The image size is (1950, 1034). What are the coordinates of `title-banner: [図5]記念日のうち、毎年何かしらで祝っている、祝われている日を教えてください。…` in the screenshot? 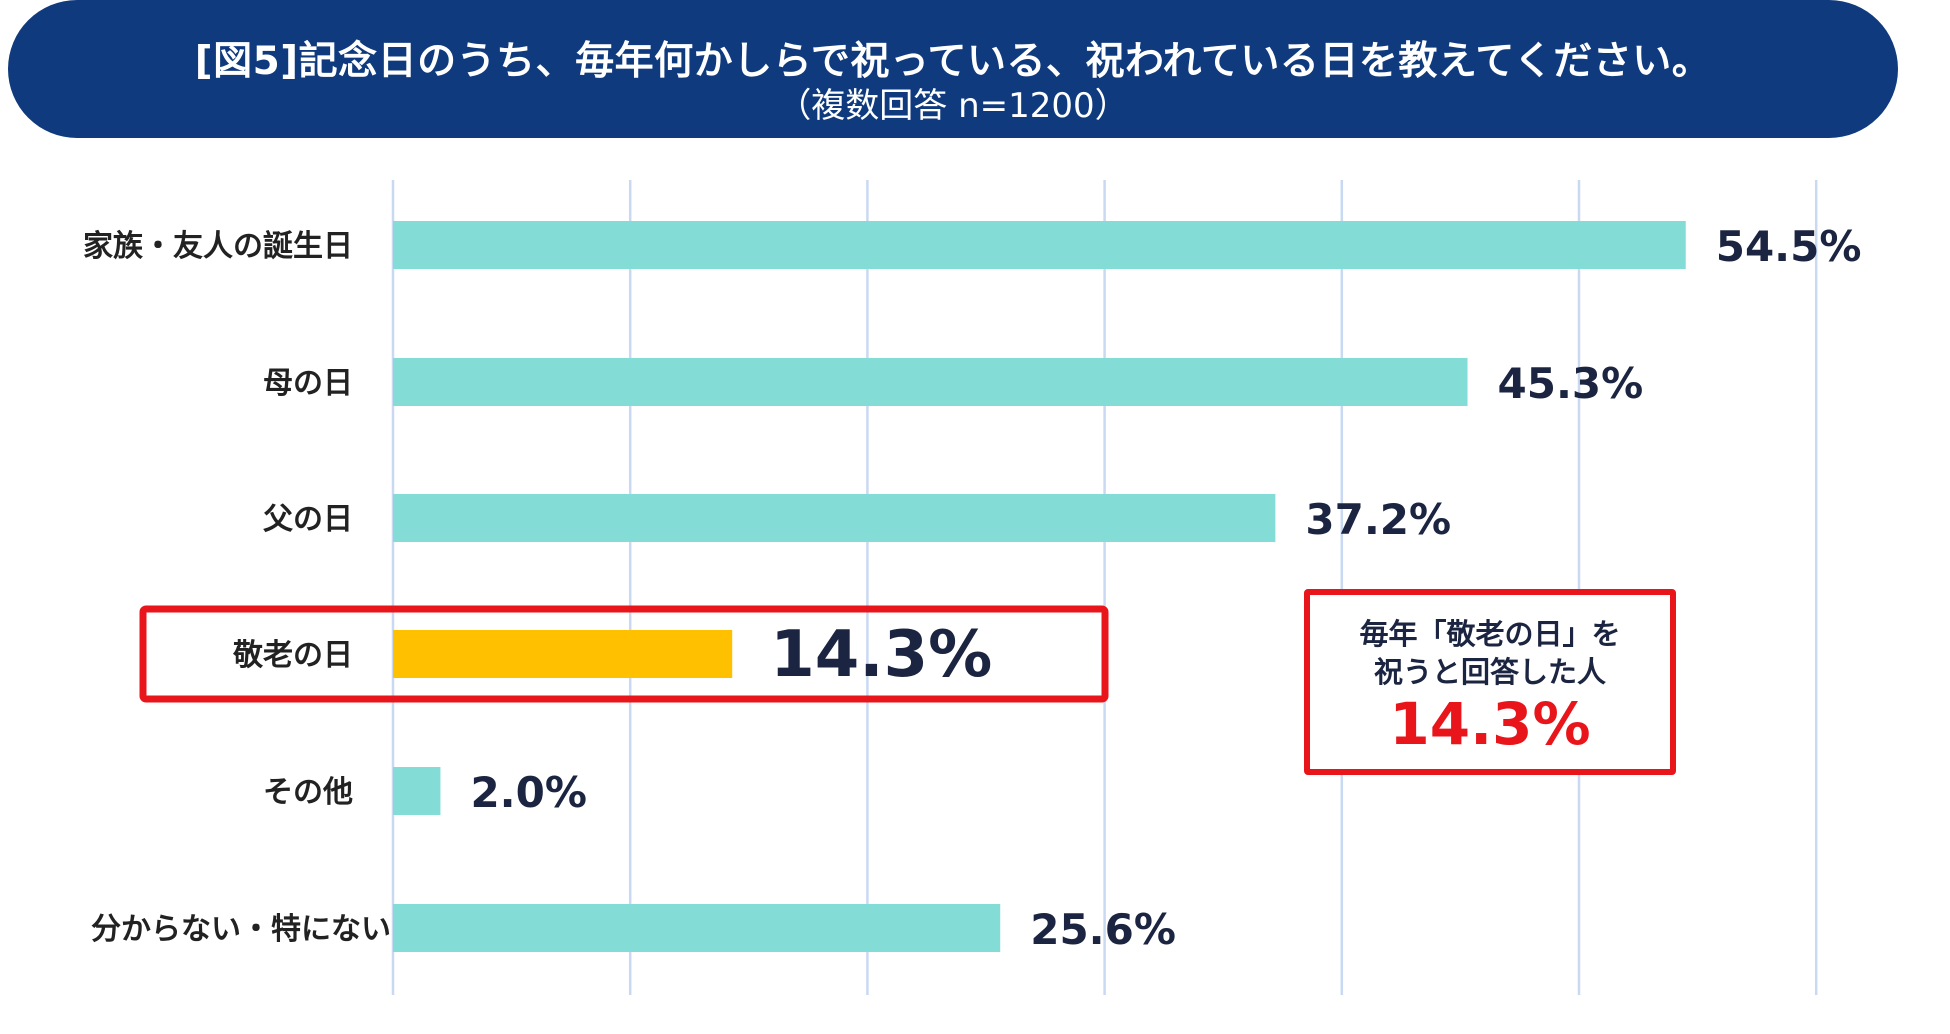 It's located at (953, 69).